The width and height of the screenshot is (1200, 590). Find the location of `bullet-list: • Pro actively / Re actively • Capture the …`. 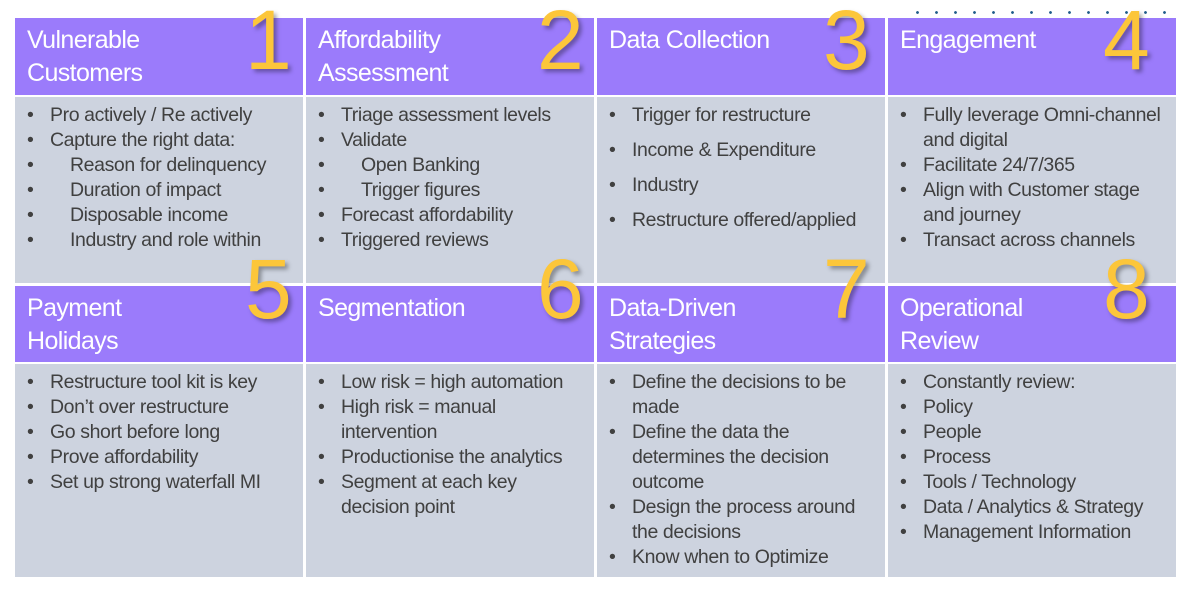

bullet-list: • Pro actively / Re actively • Capture the … is located at coordinates (159, 178).